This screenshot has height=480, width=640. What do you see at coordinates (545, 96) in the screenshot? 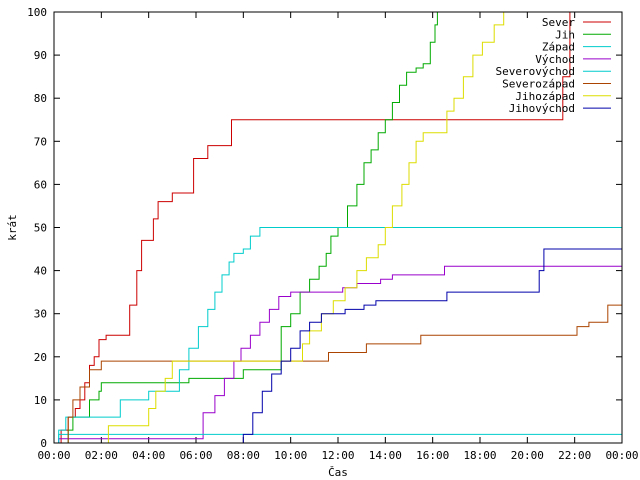
I see `legend-label: Jihozápad` at bounding box center [545, 96].